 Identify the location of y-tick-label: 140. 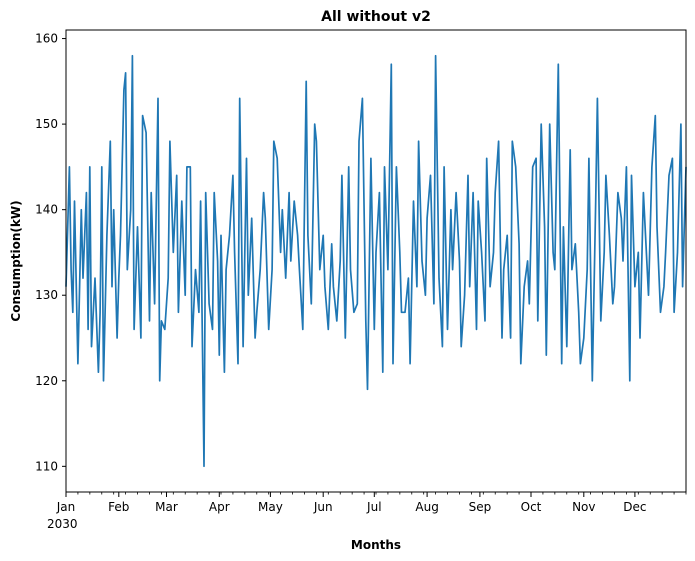
(46, 210).